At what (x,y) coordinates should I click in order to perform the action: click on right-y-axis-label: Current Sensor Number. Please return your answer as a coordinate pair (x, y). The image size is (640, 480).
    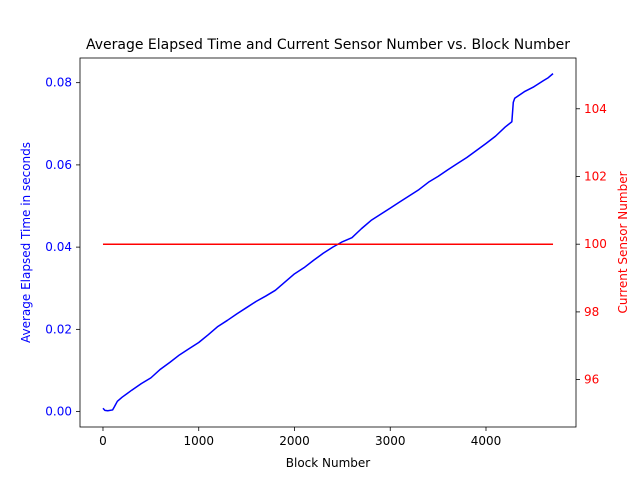
    Looking at the image, I should click on (623, 242).